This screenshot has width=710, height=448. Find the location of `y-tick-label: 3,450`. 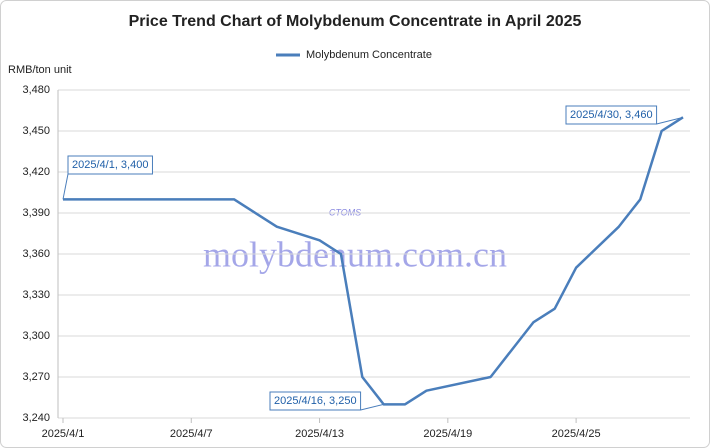

y-tick-label: 3,450 is located at coordinates (36, 131).